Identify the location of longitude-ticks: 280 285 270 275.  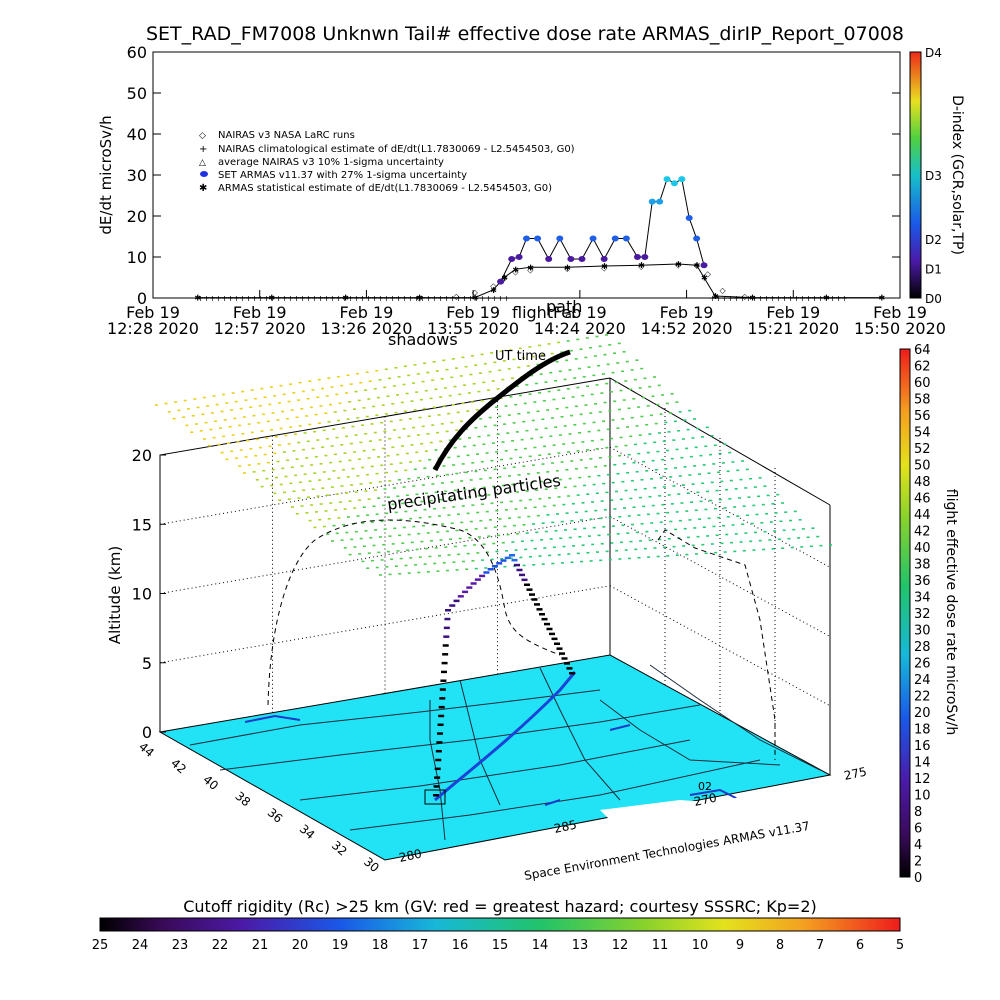
(633, 814).